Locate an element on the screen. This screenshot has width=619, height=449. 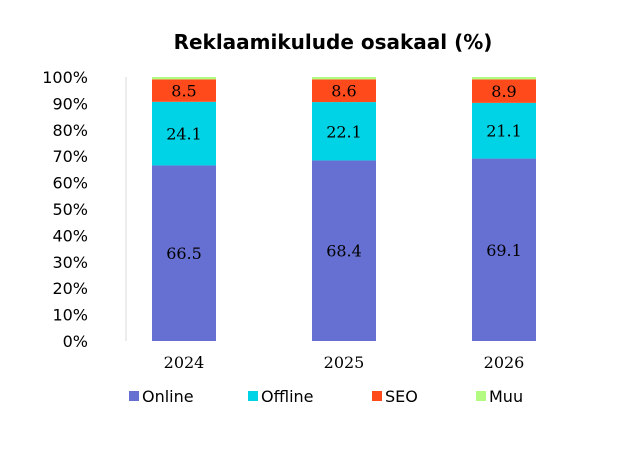
legend-swatch-muu is located at coordinates (481, 396).